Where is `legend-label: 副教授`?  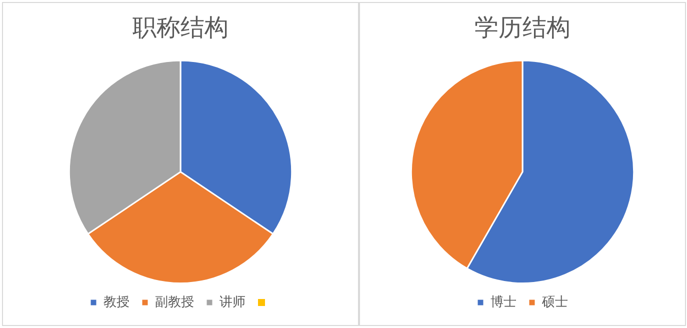
legend-label: 副教授 is located at coordinates (174, 302).